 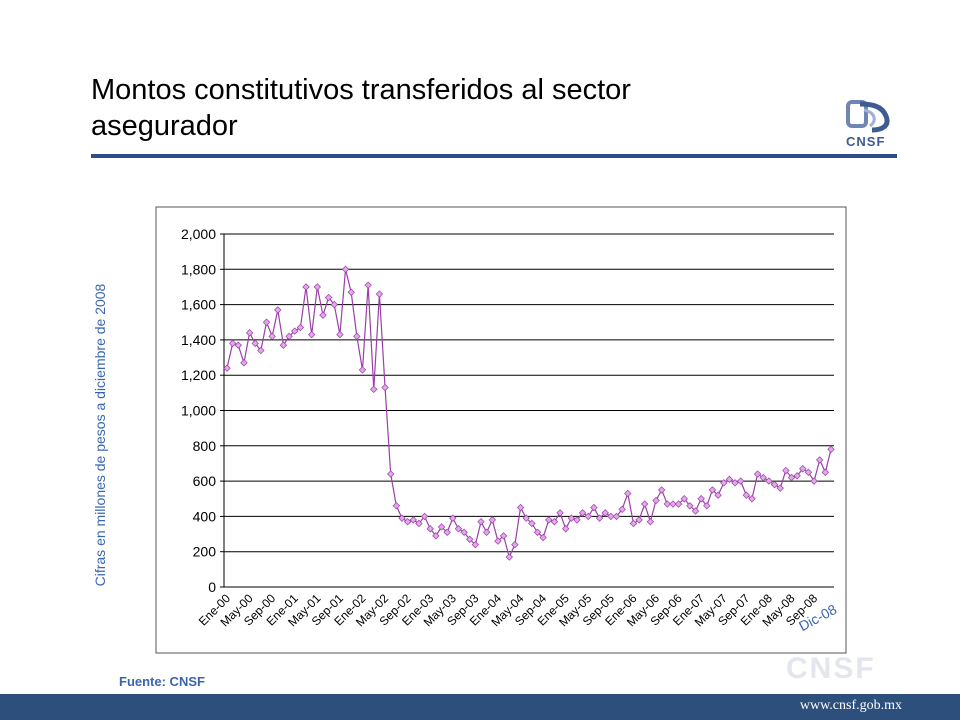 I want to click on y-tick-label: 1,000, so click(x=198, y=411).